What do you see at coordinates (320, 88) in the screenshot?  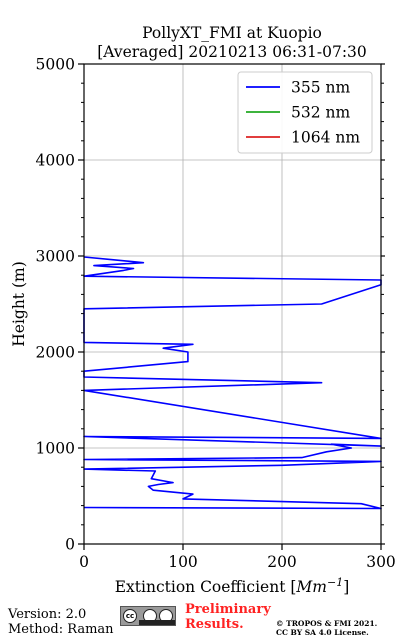 I see `legend-label-0: 355 nm` at bounding box center [320, 88].